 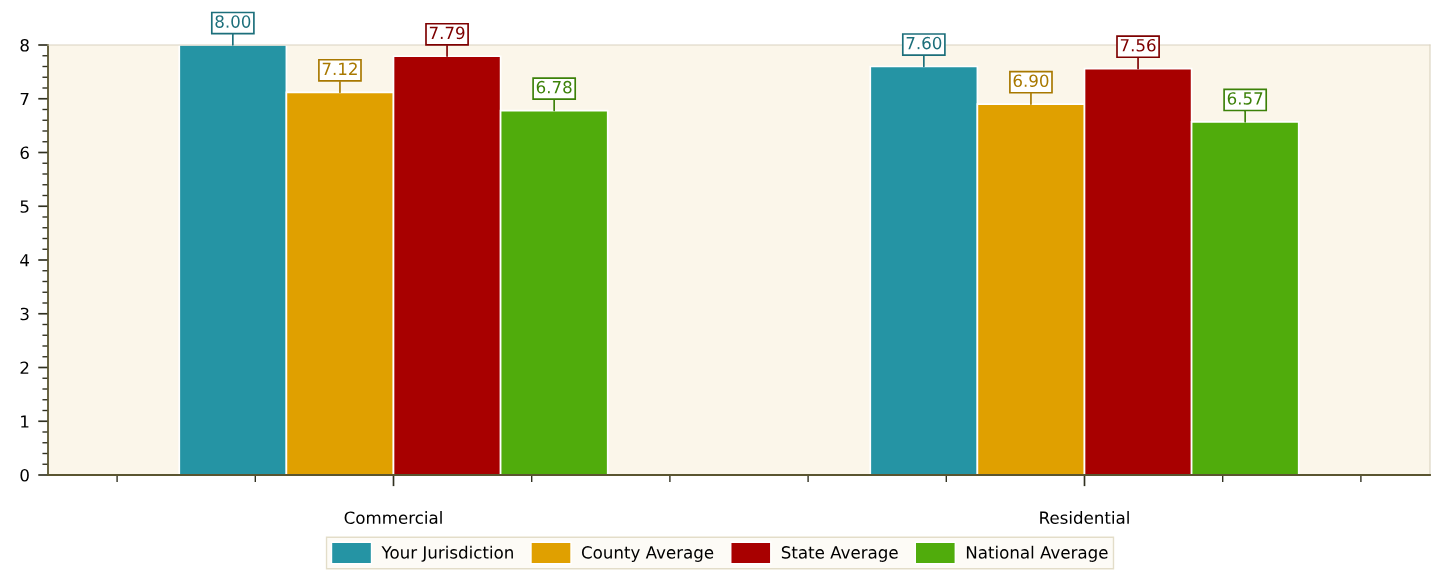 I want to click on data-label: 7.60, so click(x=924, y=43).